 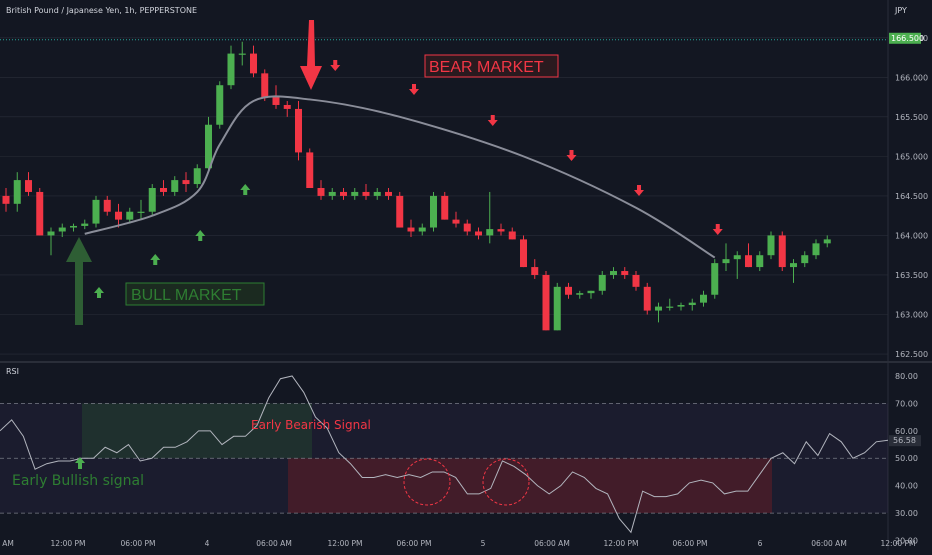 I want to click on time-tick-label: 06:00 PM, so click(x=138, y=543).